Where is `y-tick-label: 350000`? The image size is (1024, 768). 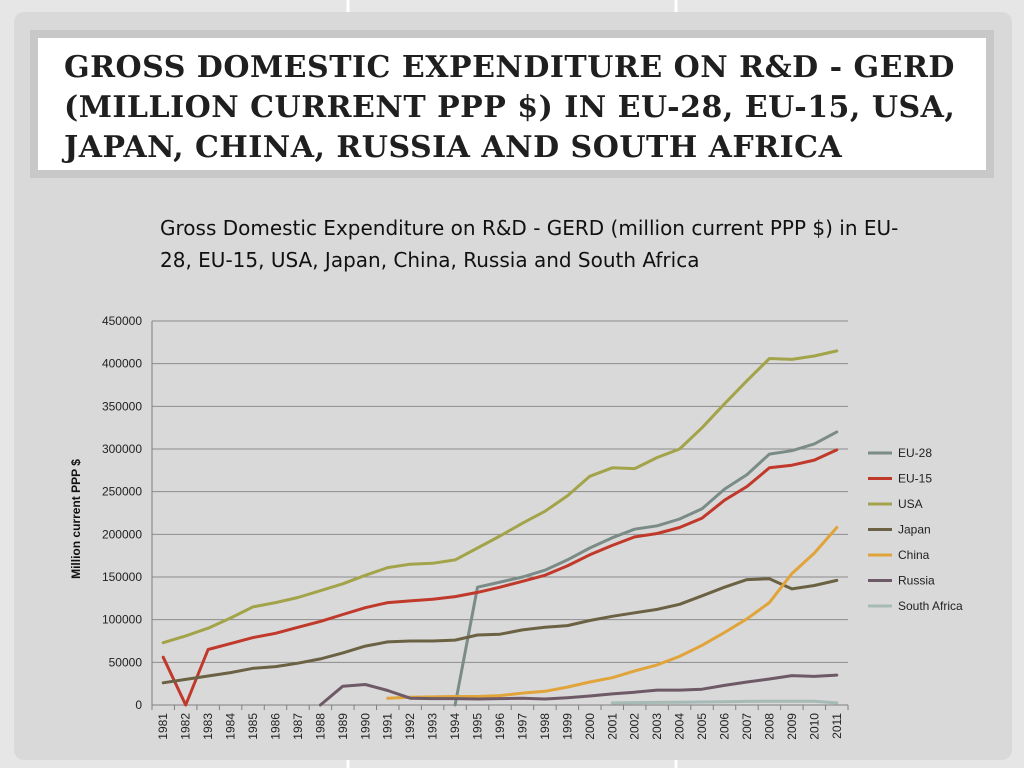 y-tick-label: 350000 is located at coordinates (122, 406).